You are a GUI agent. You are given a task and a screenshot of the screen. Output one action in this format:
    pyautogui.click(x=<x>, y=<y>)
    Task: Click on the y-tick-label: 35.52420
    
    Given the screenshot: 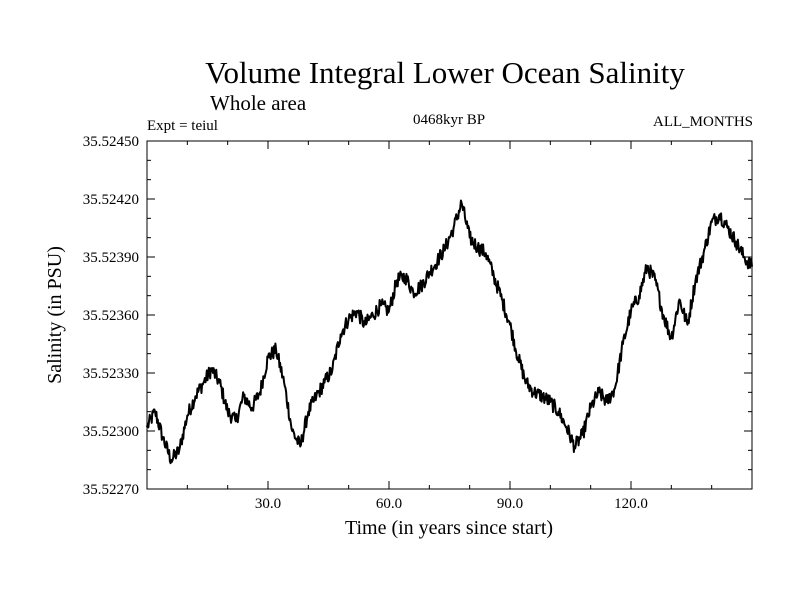 What is the action you would take?
    pyautogui.click(x=111, y=200)
    